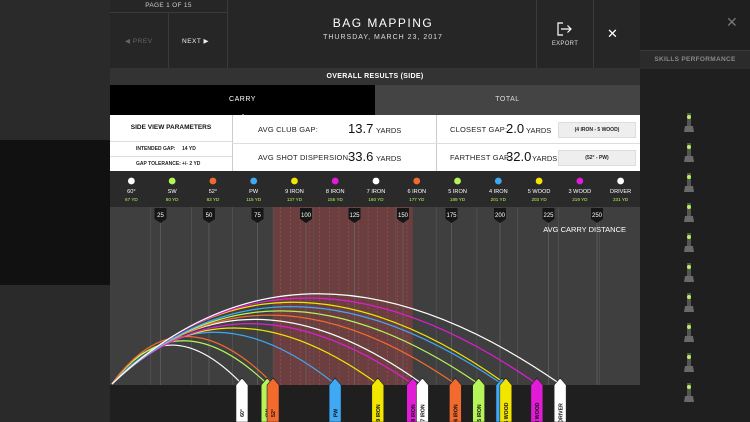 This screenshot has width=750, height=422. Describe the element at coordinates (336, 199) in the screenshot. I see `club-carry-value: 155 YD` at that location.